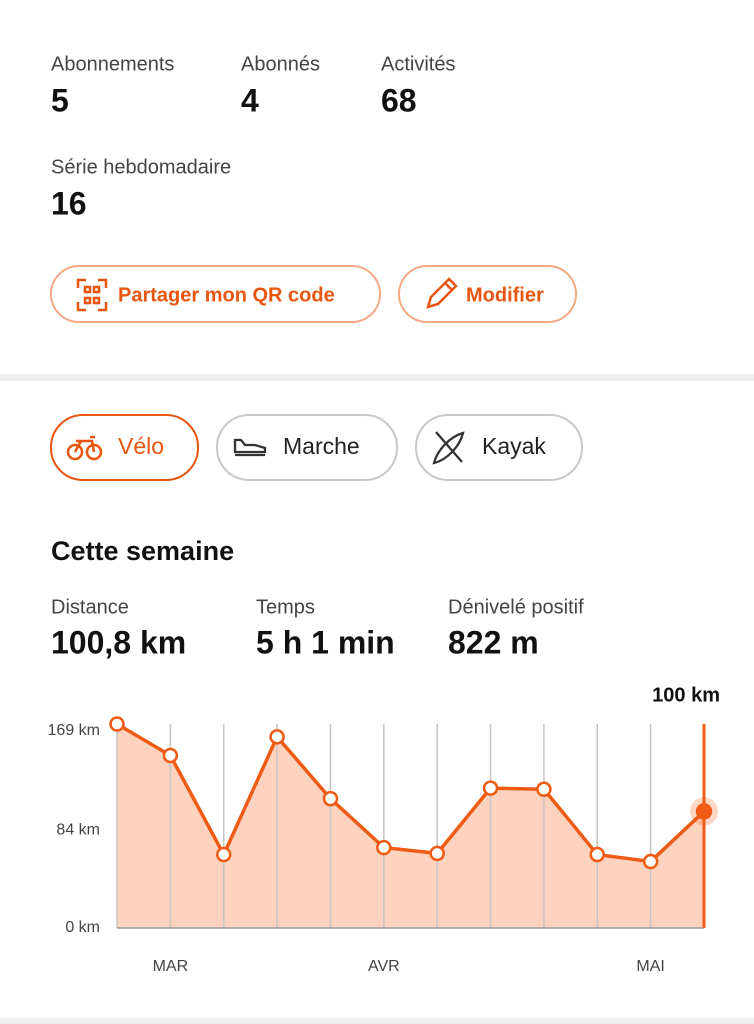  What do you see at coordinates (78, 829) in the screenshot?
I see `y-tick-label: 84 km` at bounding box center [78, 829].